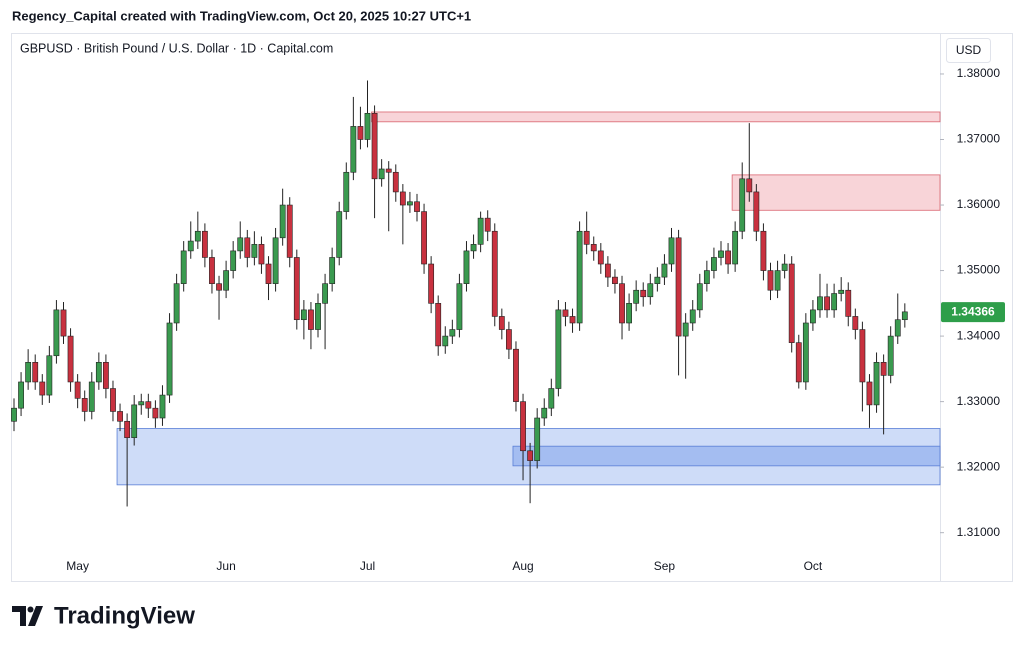 Image resolution: width=1024 pixels, height=651 pixels. What do you see at coordinates (124, 615) in the screenshot?
I see `brand-name: TradingView` at bounding box center [124, 615].